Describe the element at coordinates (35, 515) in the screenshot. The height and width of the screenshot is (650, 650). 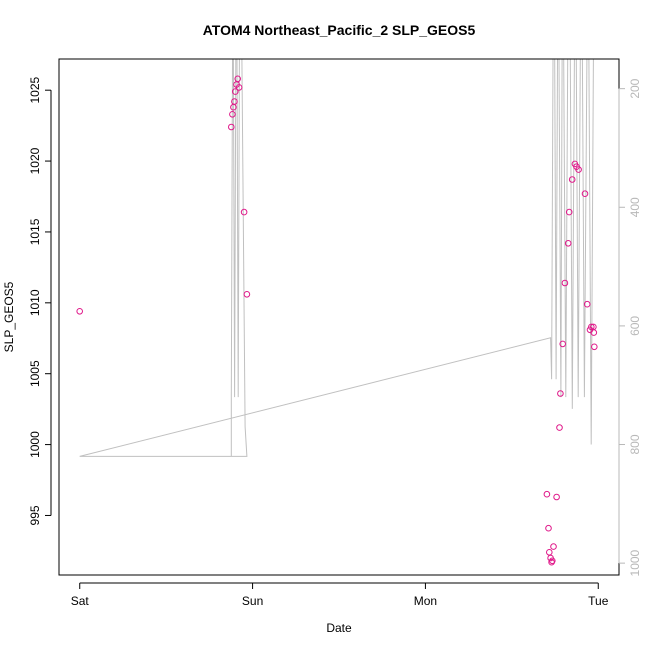
I see `y-tick-label: 995` at that location.